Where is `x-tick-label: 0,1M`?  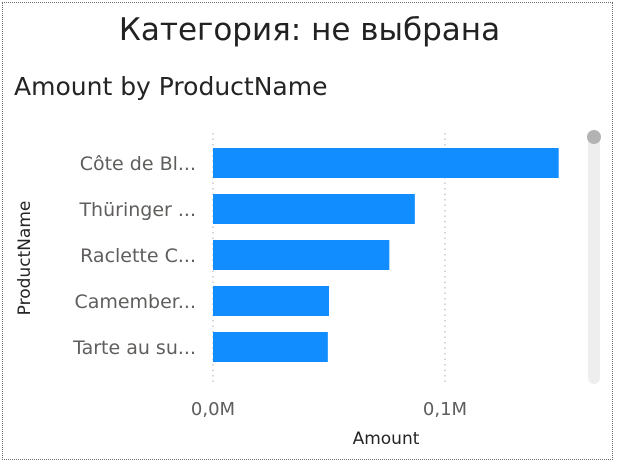
x-tick-label: 0,1M is located at coordinates (445, 409).